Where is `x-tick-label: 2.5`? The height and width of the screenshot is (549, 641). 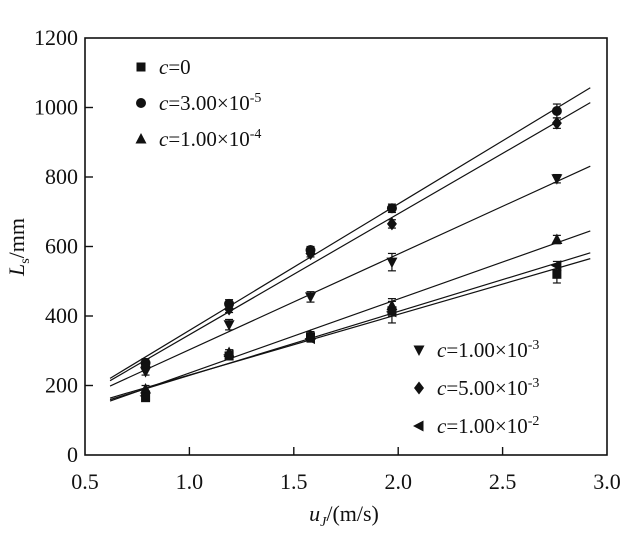
x-tick-label: 2.5 is located at coordinates (503, 481).